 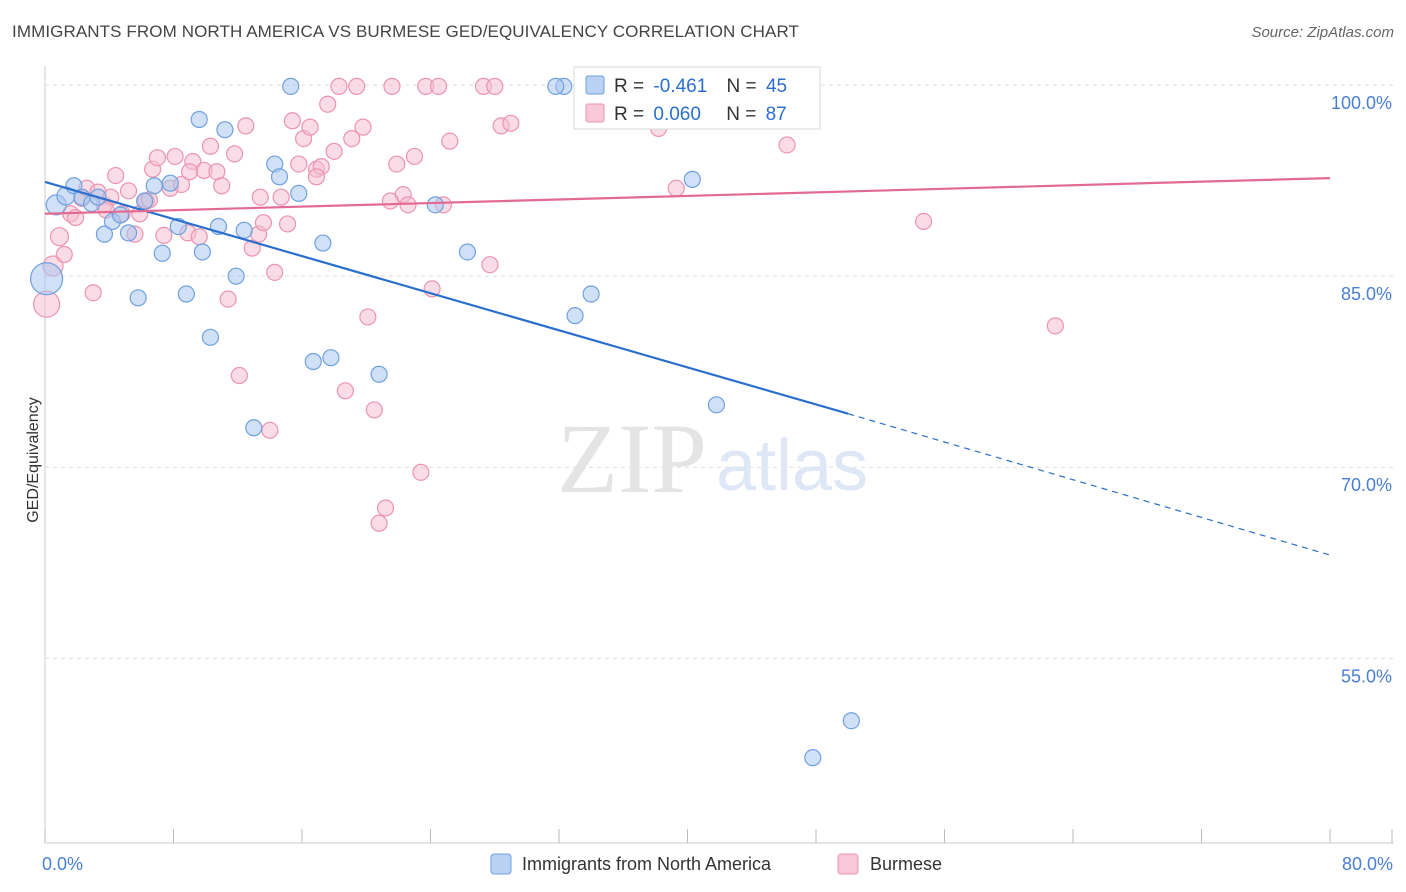 I want to click on stats-r-label-pink: R =, so click(x=629, y=114).